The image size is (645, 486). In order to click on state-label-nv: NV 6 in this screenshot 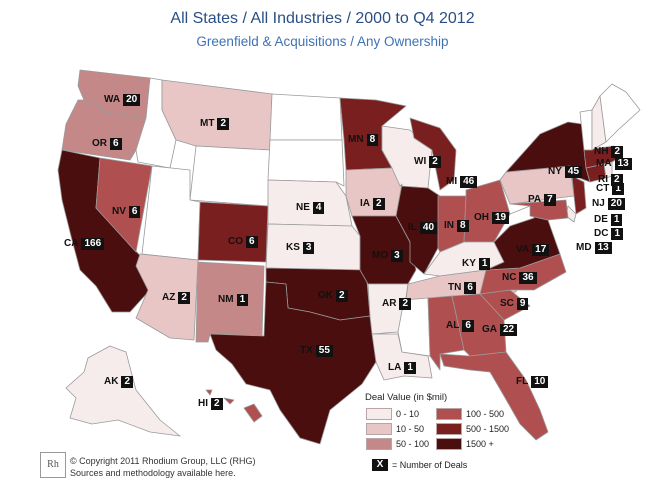, I will do `click(126, 212)`.